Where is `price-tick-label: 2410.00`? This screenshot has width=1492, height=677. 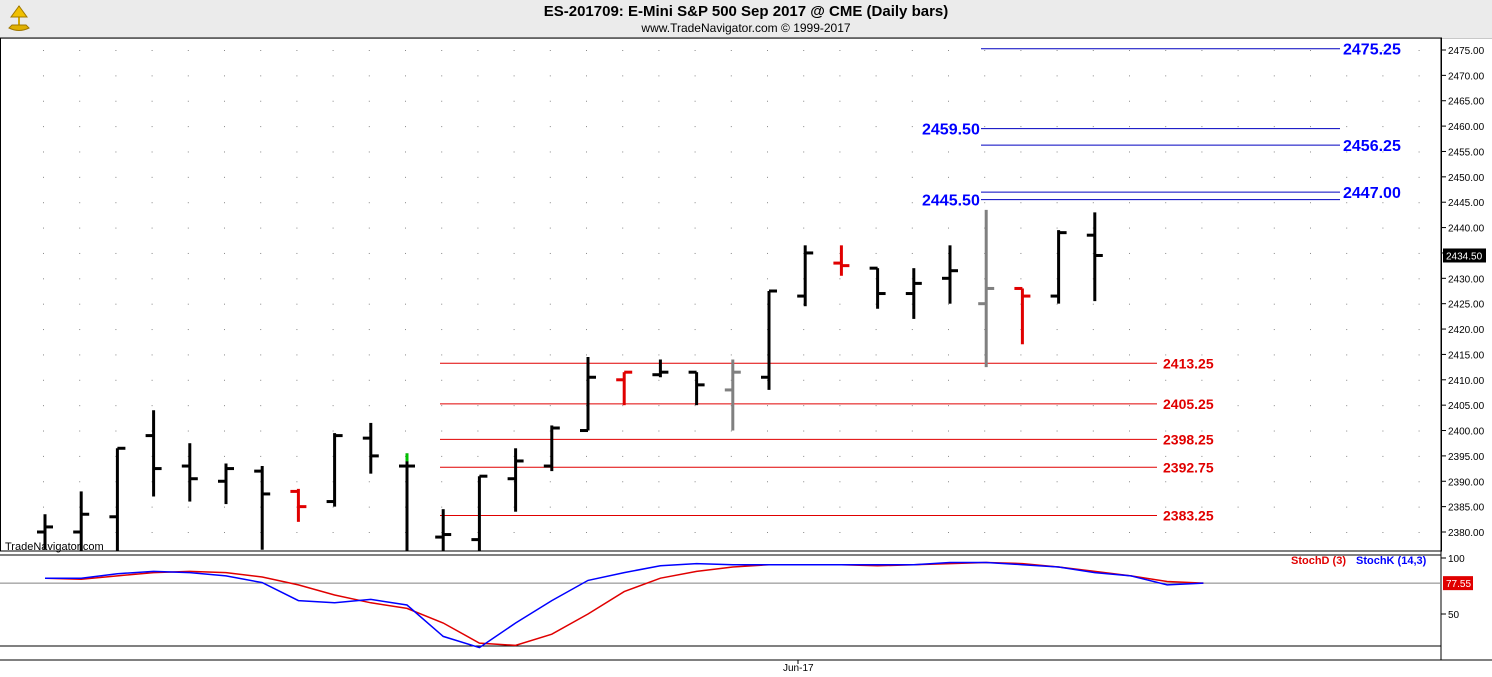
price-tick-label: 2410.00 is located at coordinates (1466, 381).